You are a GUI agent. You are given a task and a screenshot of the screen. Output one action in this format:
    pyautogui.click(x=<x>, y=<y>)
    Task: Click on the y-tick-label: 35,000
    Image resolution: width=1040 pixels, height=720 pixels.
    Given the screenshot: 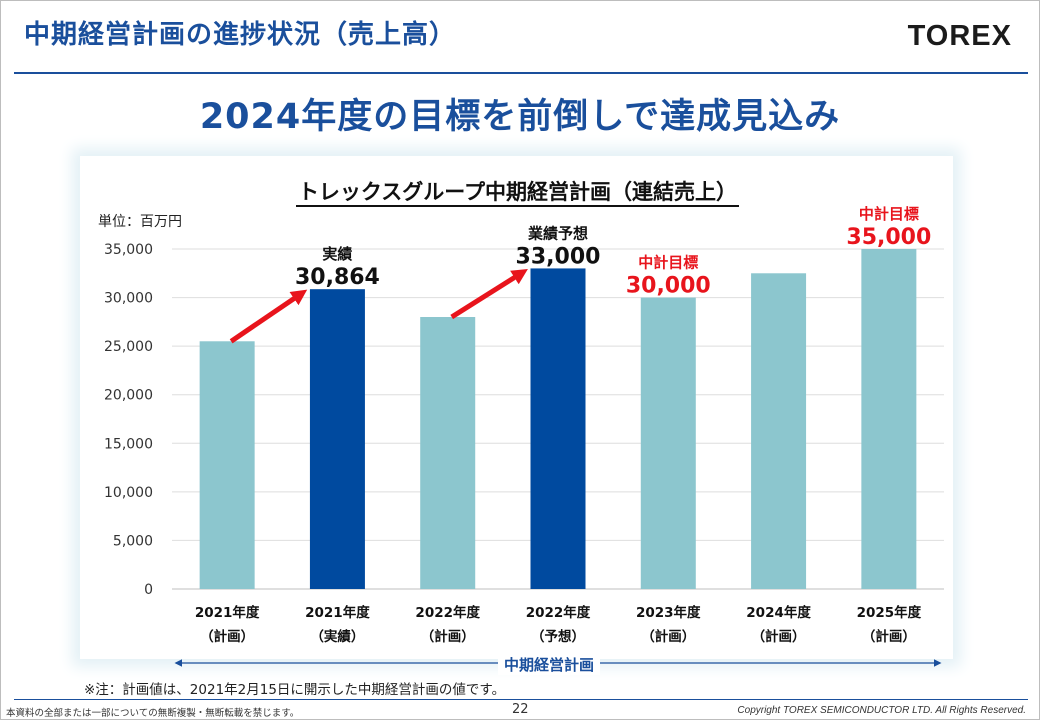 What is the action you would take?
    pyautogui.click(x=128, y=250)
    